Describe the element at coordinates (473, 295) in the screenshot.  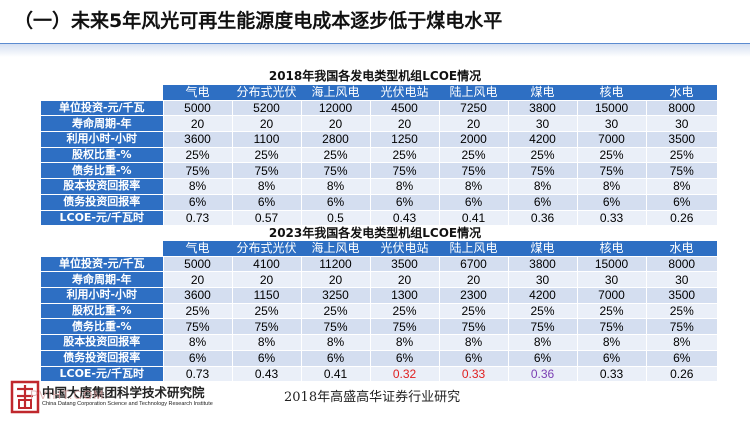
I see `table-cell: 2300` at that location.